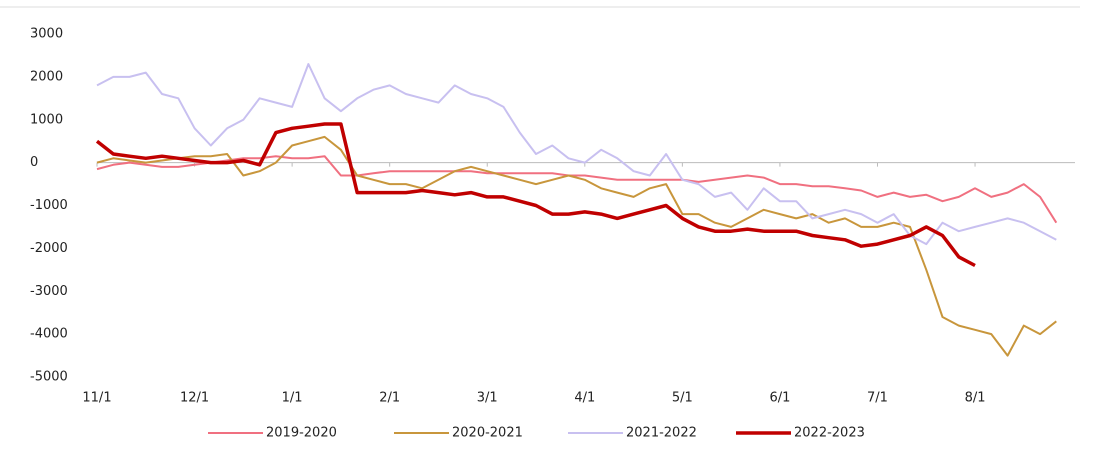  What do you see at coordinates (829, 433) in the screenshot?
I see `legend-label: 2022-2023` at bounding box center [829, 433].